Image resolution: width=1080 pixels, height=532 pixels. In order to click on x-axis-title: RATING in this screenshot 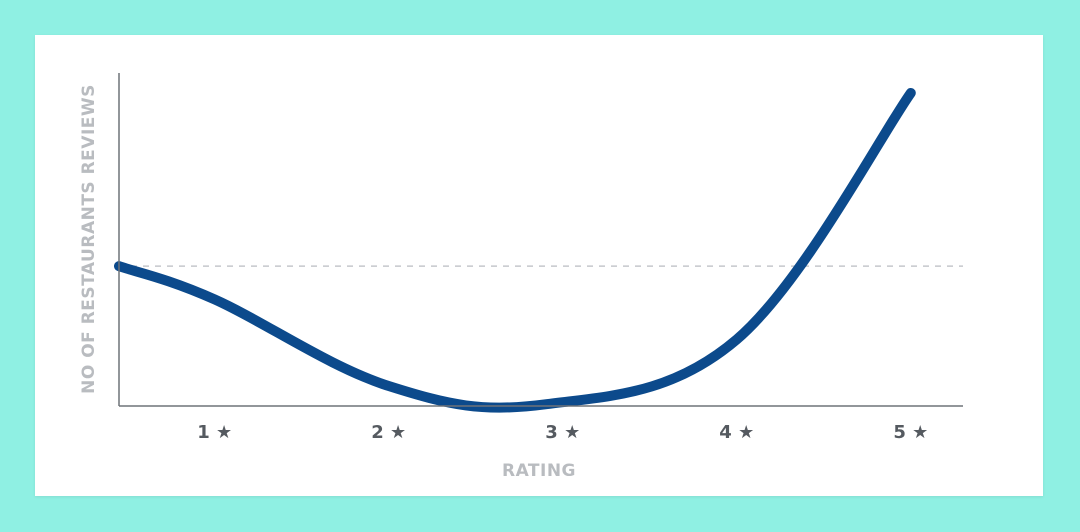, I will do `click(539, 471)`.